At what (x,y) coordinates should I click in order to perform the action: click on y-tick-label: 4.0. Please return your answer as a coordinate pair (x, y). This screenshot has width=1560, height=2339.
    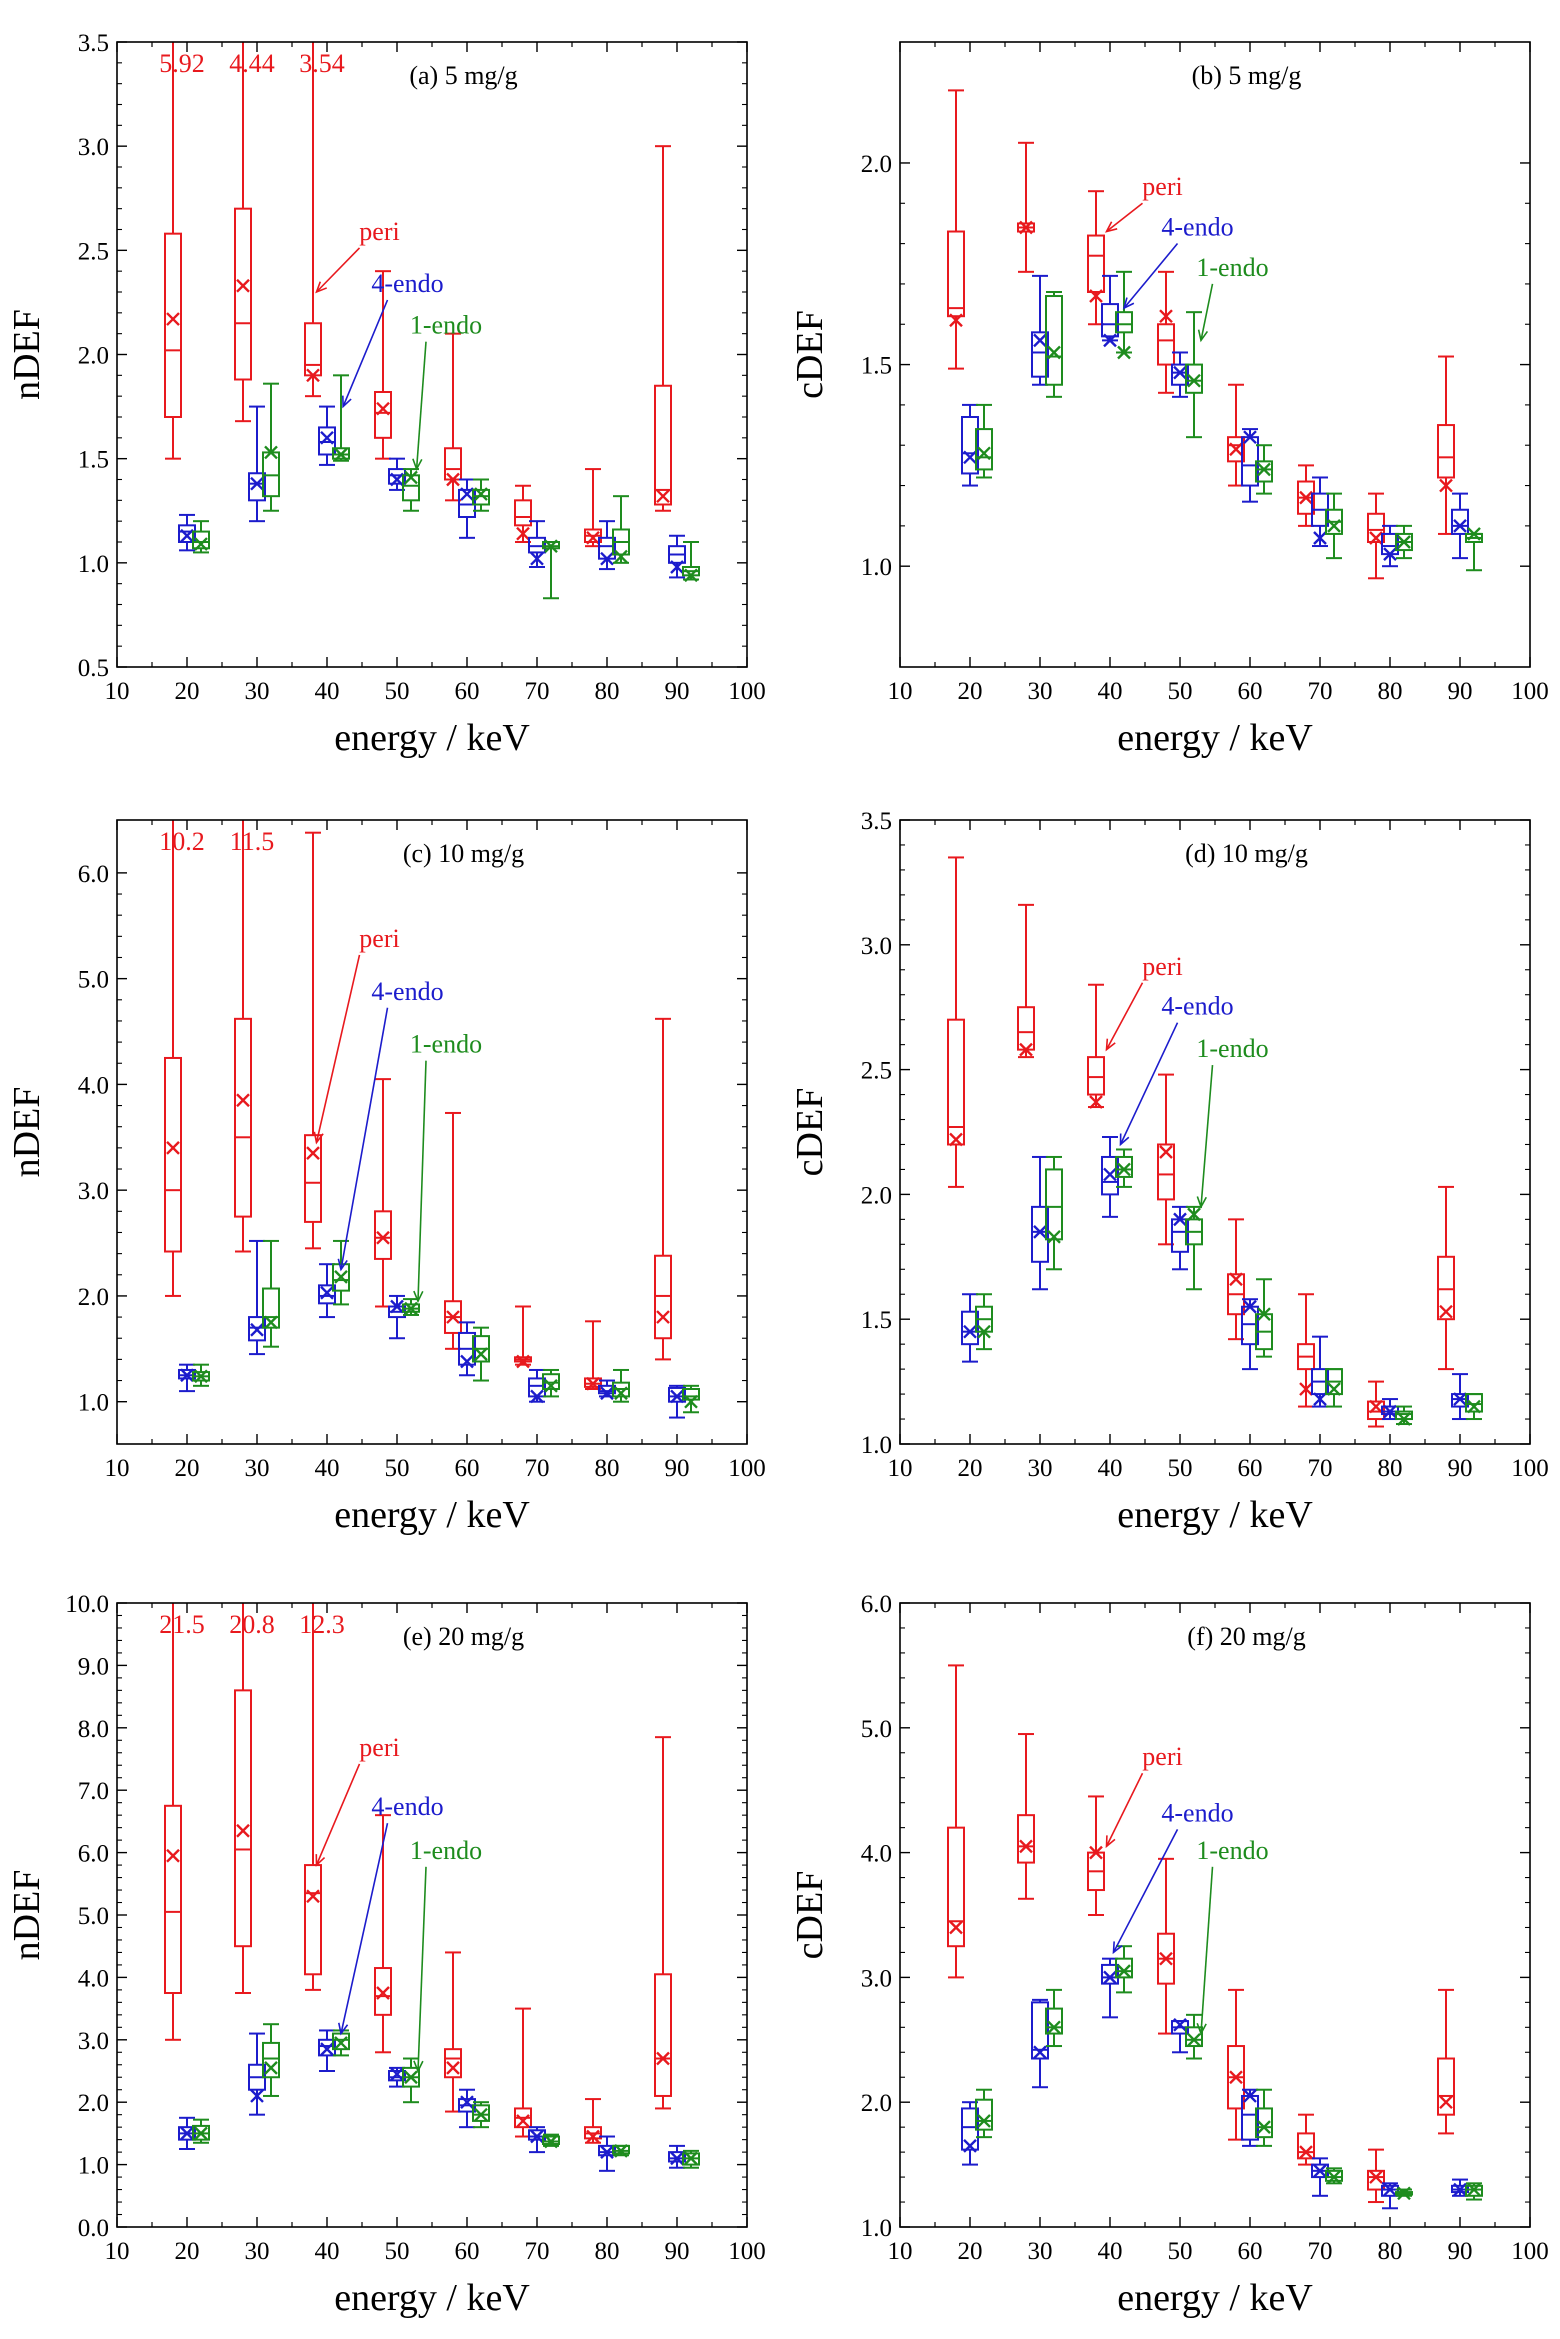
    Looking at the image, I should click on (93, 1085).